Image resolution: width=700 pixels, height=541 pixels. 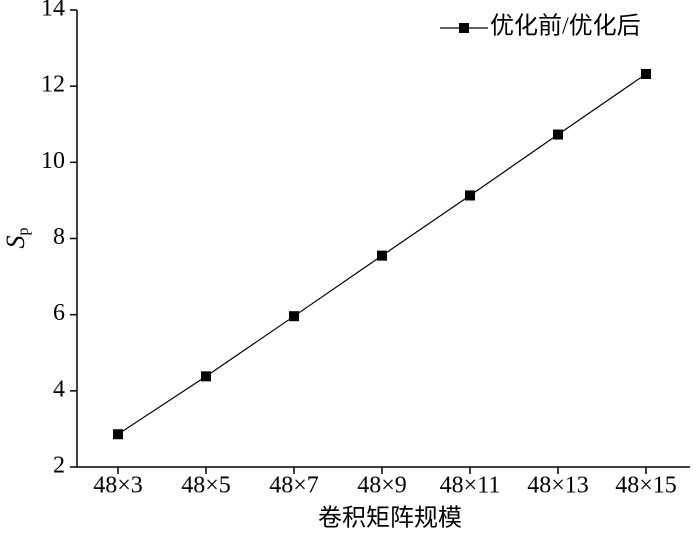 I want to click on x-tick-label: 48×7, so click(x=294, y=486).